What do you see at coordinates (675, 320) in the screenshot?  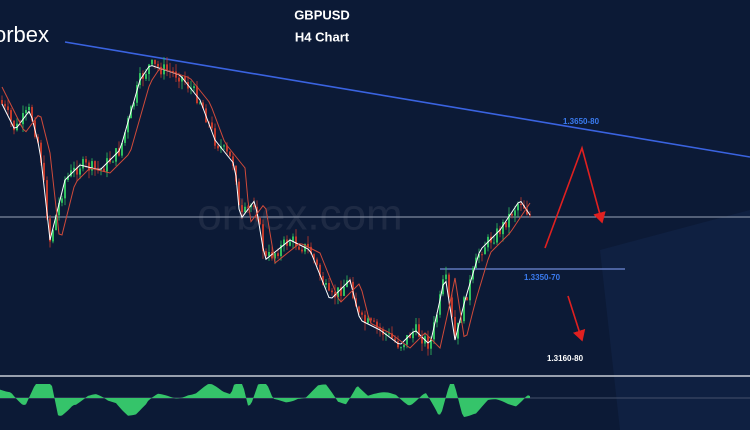 I see `bg-shape` at bounding box center [675, 320].